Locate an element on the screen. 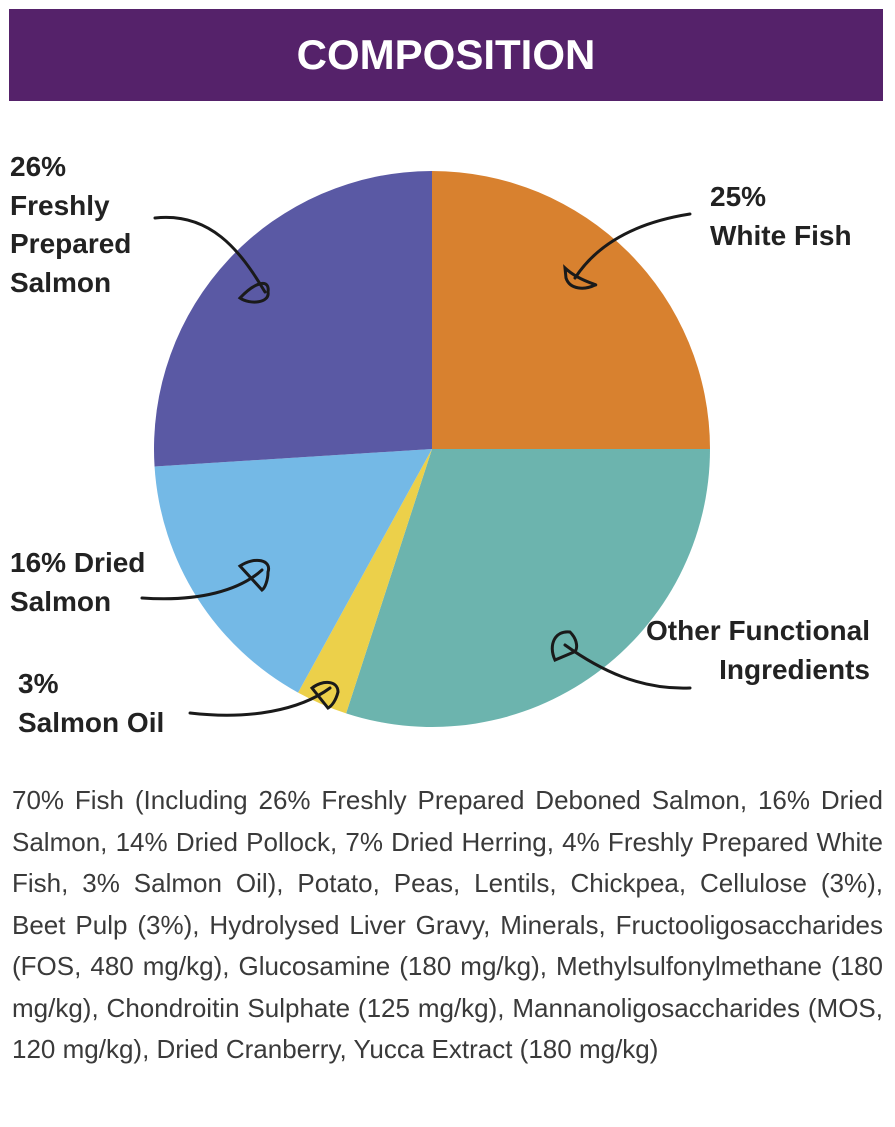 This screenshot has height=1127, width=895. value-label: 3% is located at coordinates (38, 683).